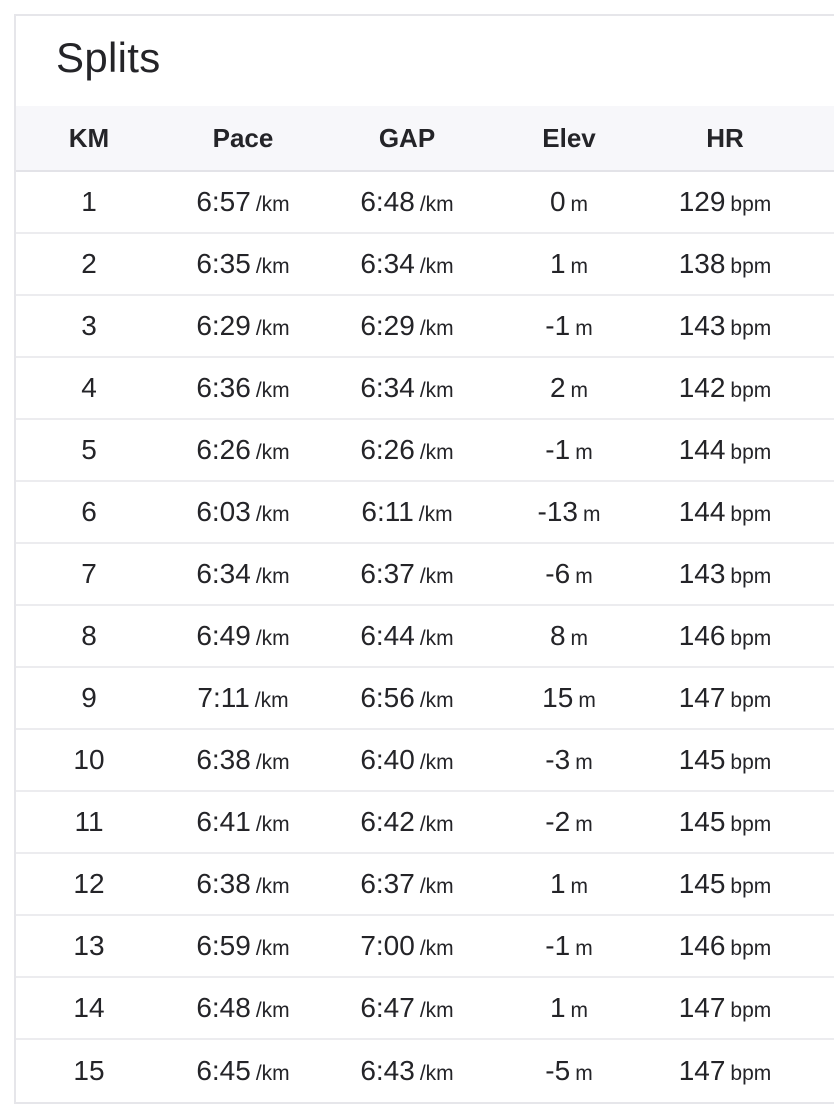 The image size is (834, 1120). I want to click on km-cell-value: 8, so click(89, 635).